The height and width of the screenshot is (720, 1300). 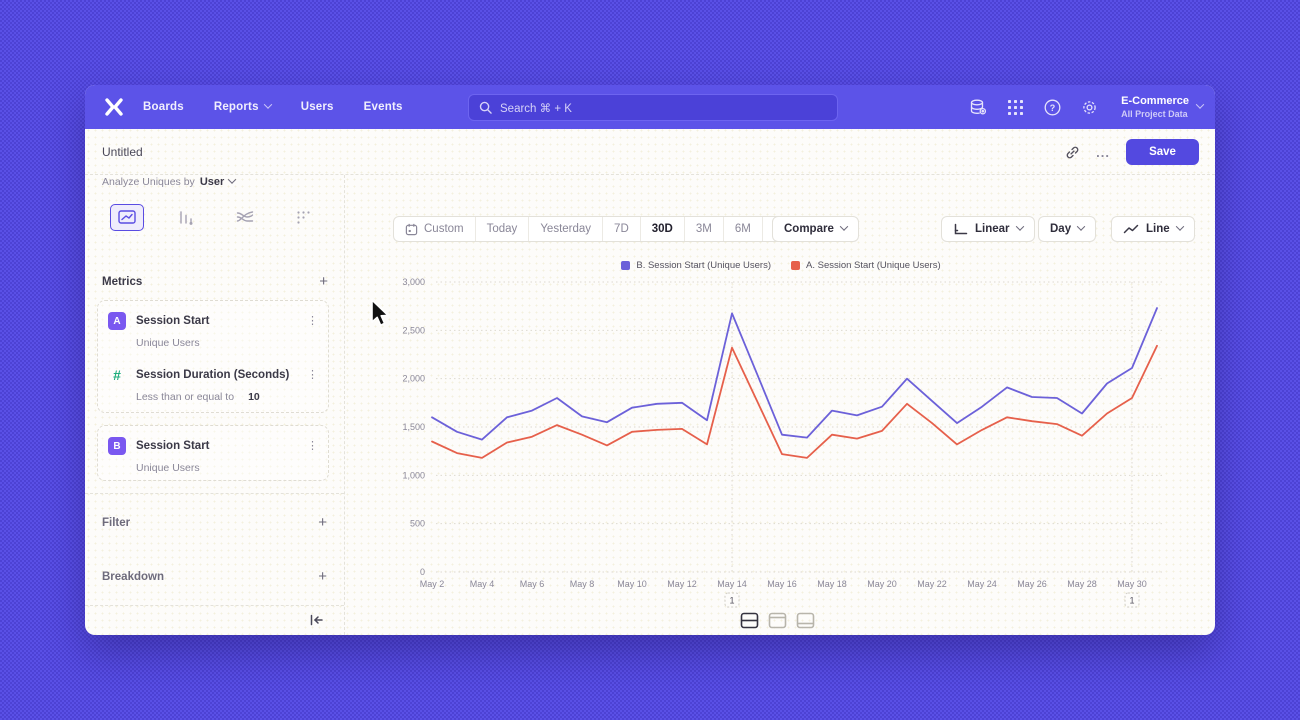 I want to click on x-tick-label: May 14, so click(x=732, y=584).